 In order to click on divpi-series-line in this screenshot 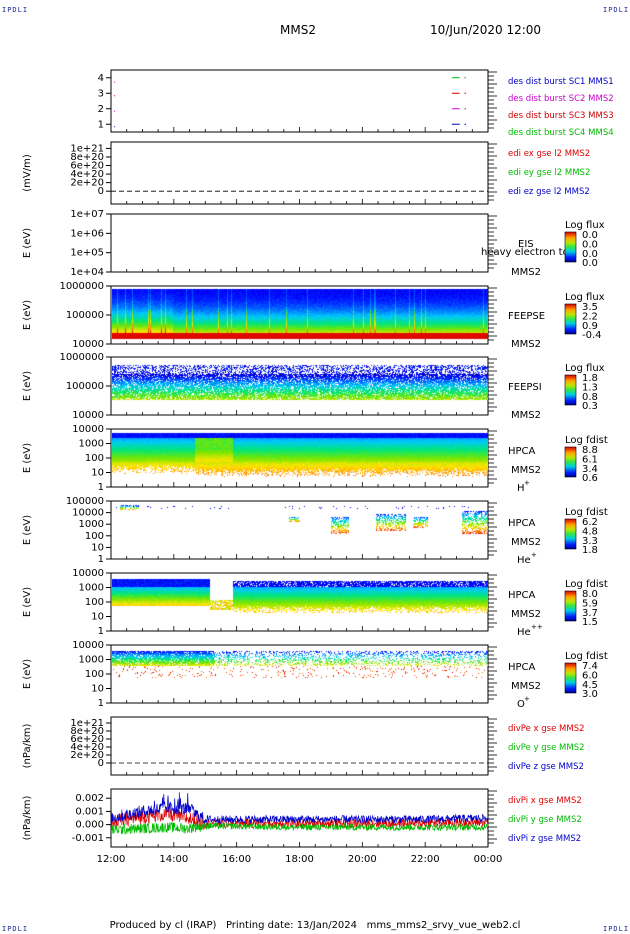, I will do `click(299, 808)`.